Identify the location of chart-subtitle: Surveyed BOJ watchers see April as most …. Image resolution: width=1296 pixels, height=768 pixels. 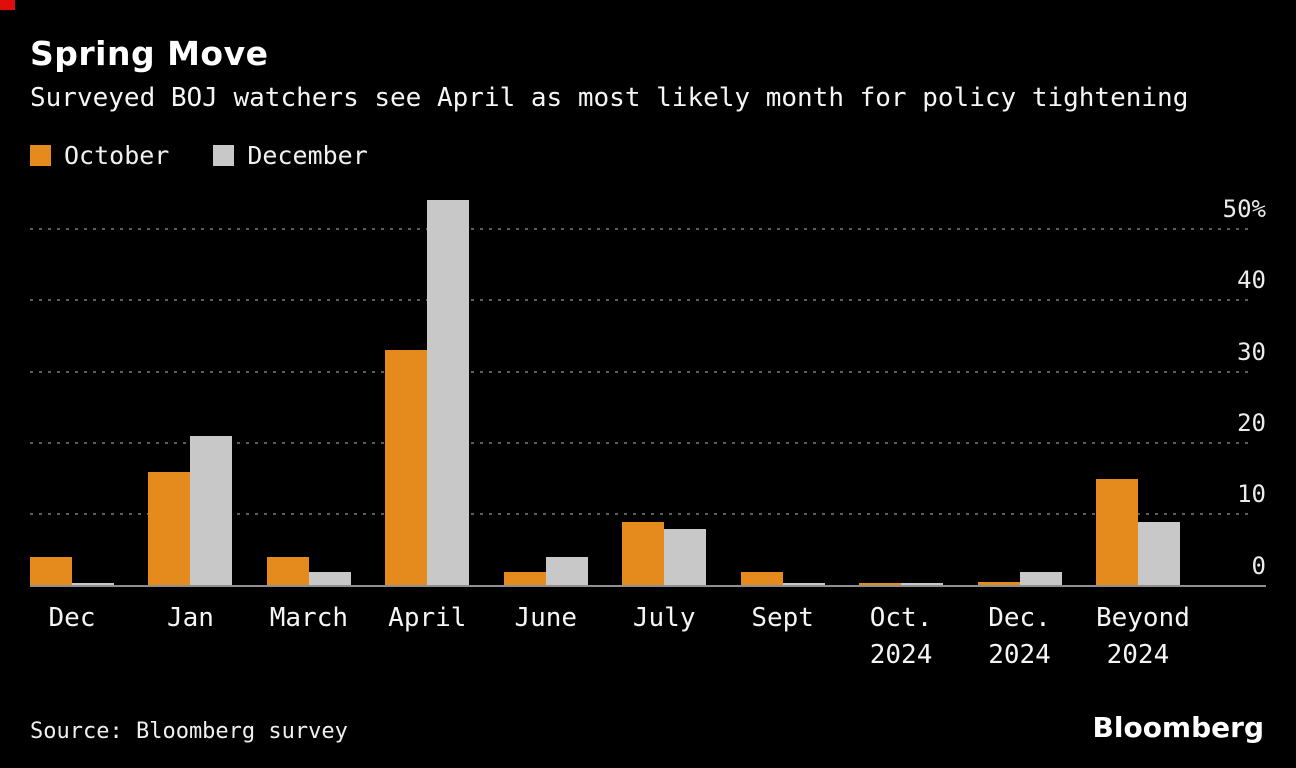
(609, 98).